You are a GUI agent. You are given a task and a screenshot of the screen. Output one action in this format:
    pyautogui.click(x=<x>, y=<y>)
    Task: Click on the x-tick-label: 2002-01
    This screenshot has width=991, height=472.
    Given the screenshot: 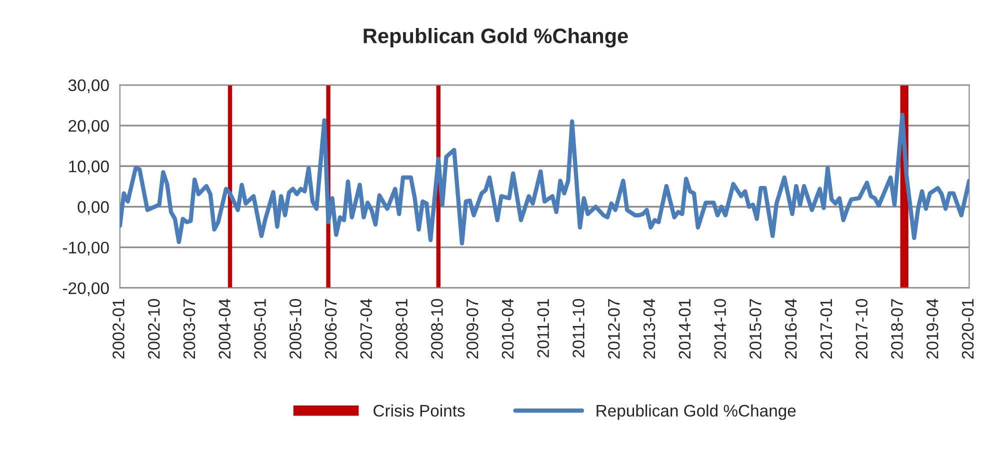 What is the action you would take?
    pyautogui.click(x=118, y=329)
    